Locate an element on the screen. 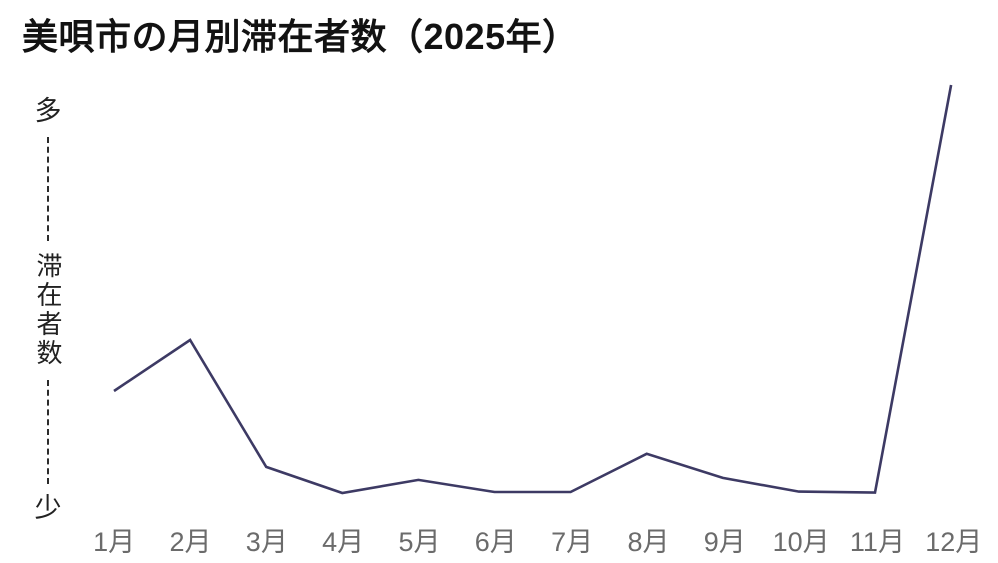 Image resolution: width=998 pixels, height=563 pixels. y-axis-max-label: 多 is located at coordinates (48, 111).